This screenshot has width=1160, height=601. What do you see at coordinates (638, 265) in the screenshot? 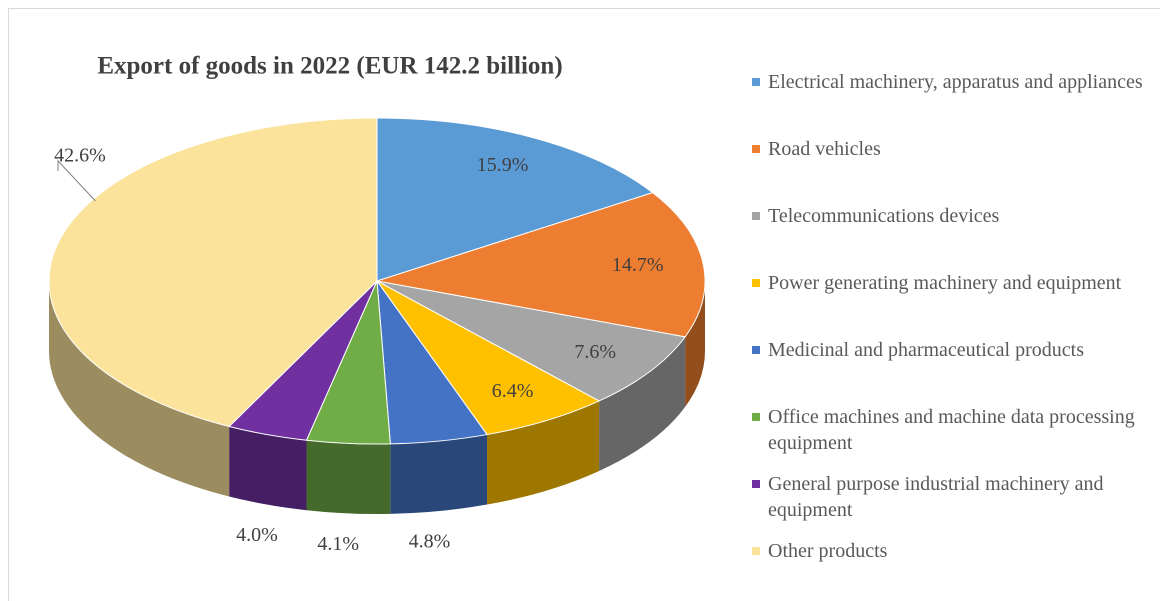
I see `data-label: 14.7%` at bounding box center [638, 265].